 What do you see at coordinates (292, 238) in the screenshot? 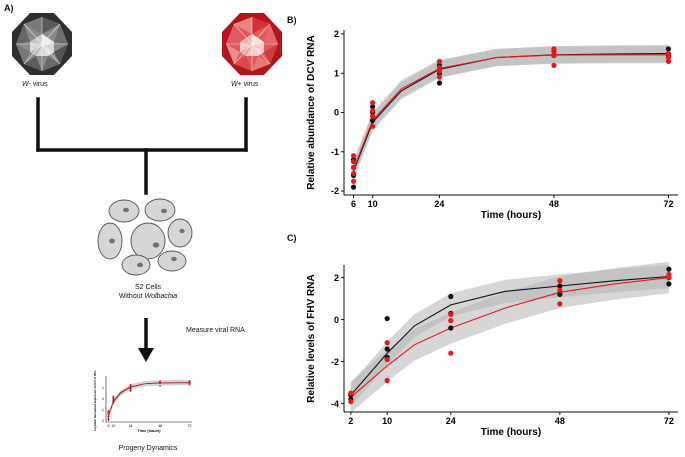
I see `panel-c-label: C)` at bounding box center [292, 238].